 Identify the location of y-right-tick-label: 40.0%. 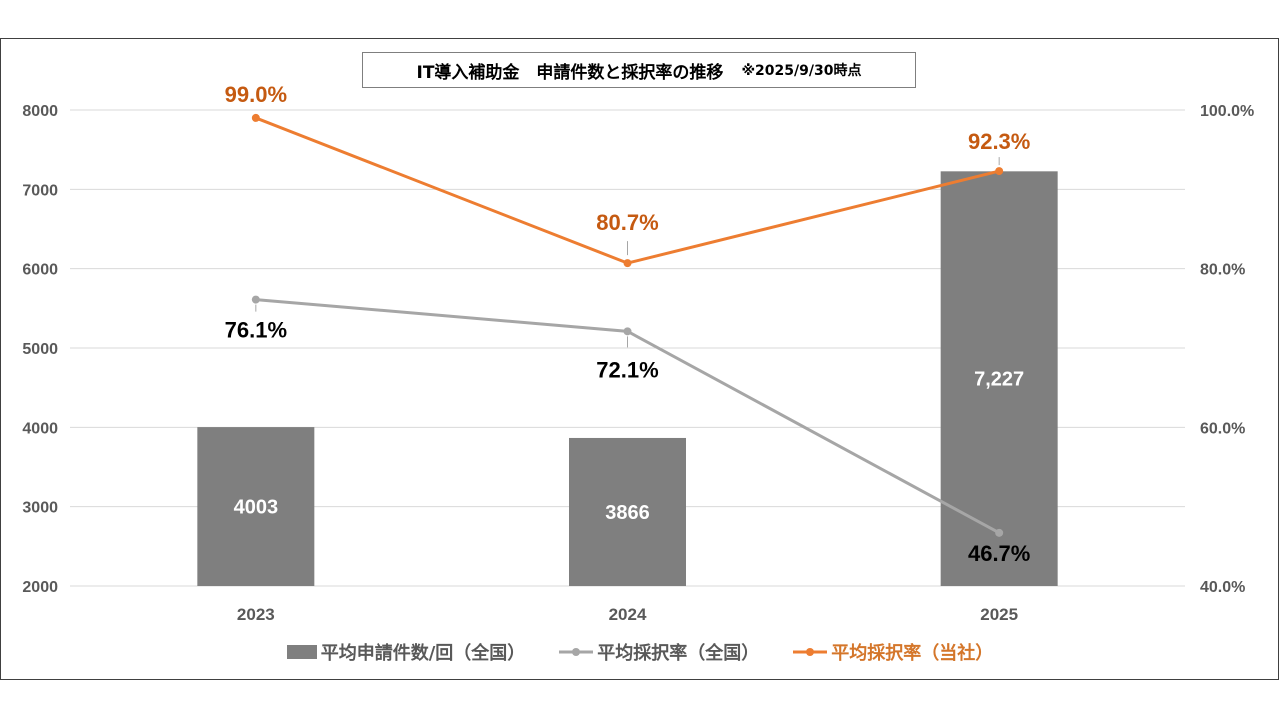
(1222, 587).